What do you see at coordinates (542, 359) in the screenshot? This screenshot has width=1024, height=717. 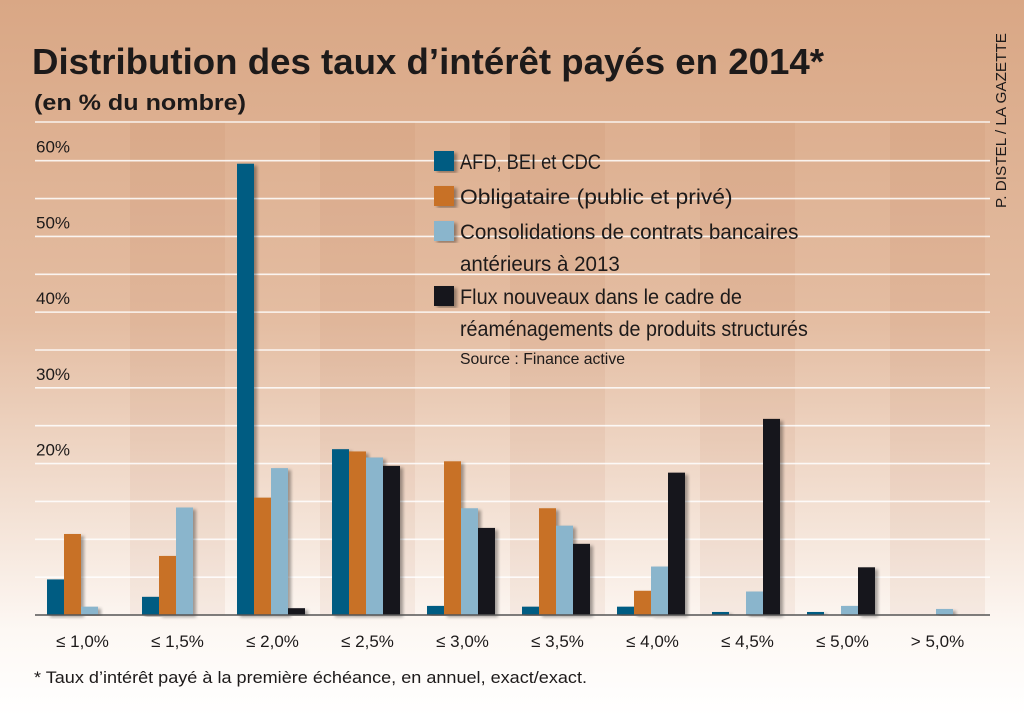 I see `source: Source : Finance active` at bounding box center [542, 359].